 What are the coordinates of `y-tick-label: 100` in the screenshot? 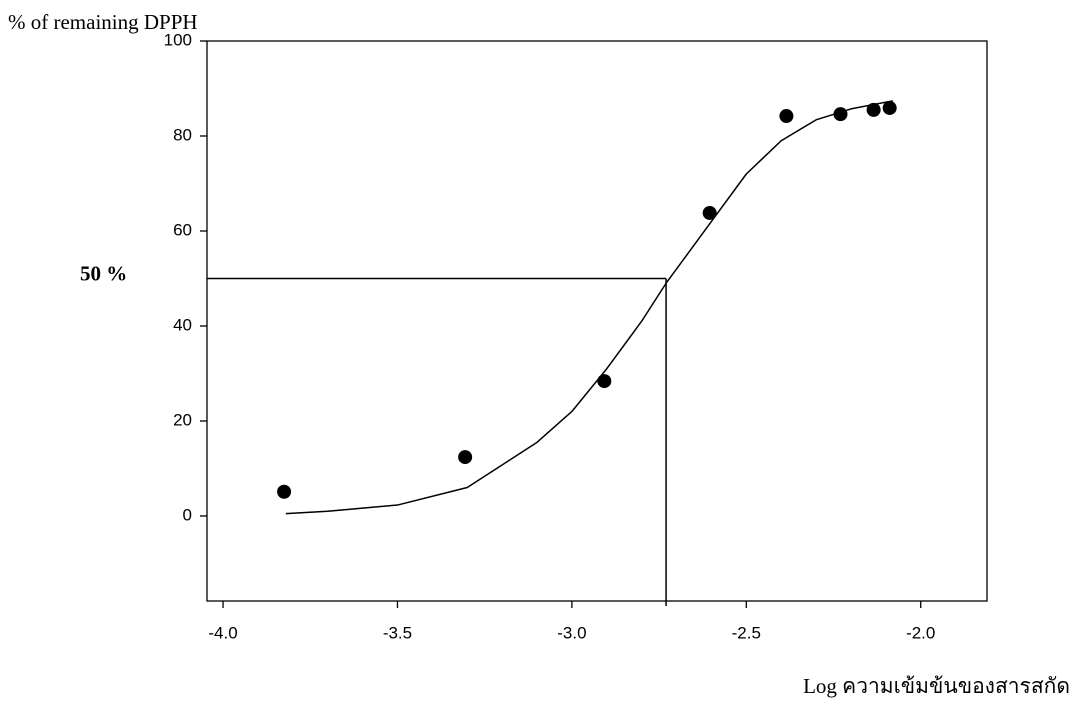 It's located at (178, 39).